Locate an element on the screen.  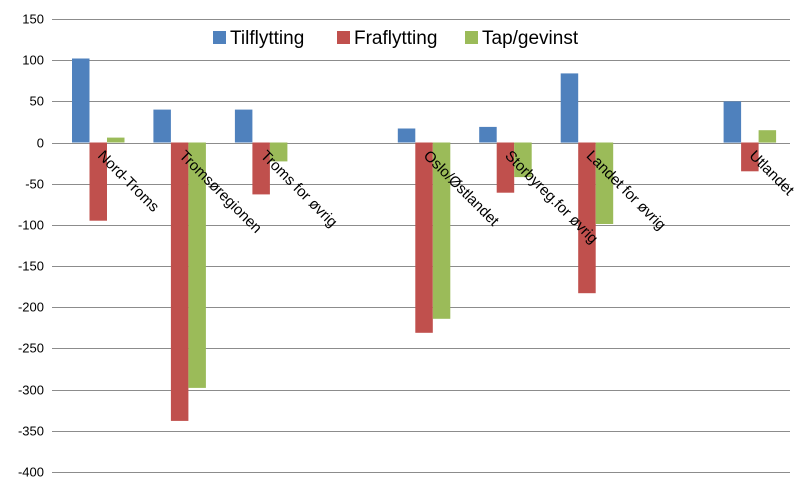
bar-fraflytting-tromsoregionen is located at coordinates (179, 281).